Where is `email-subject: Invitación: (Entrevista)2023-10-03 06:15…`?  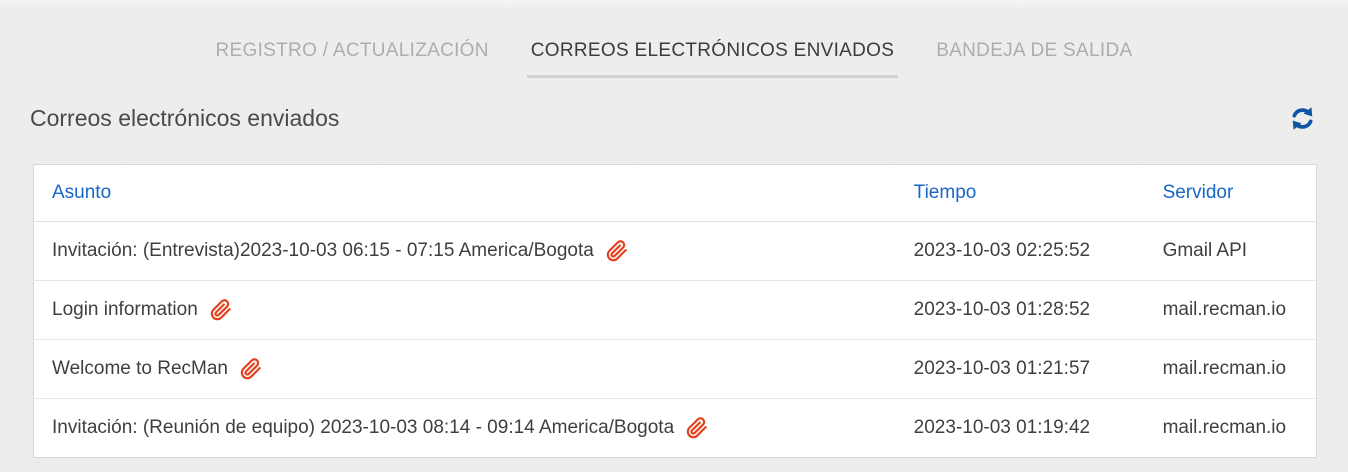
email-subject: Invitación: (Entrevista)2023-10-03 06:15… is located at coordinates (323, 250).